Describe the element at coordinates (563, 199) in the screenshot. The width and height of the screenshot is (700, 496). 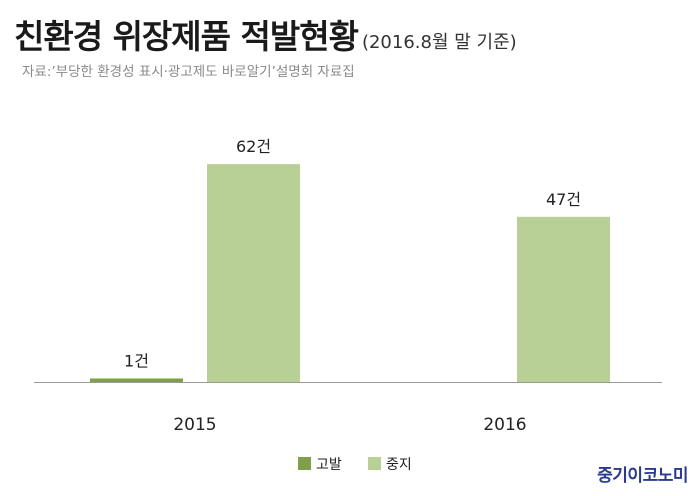
I see `data-label: 47건` at that location.